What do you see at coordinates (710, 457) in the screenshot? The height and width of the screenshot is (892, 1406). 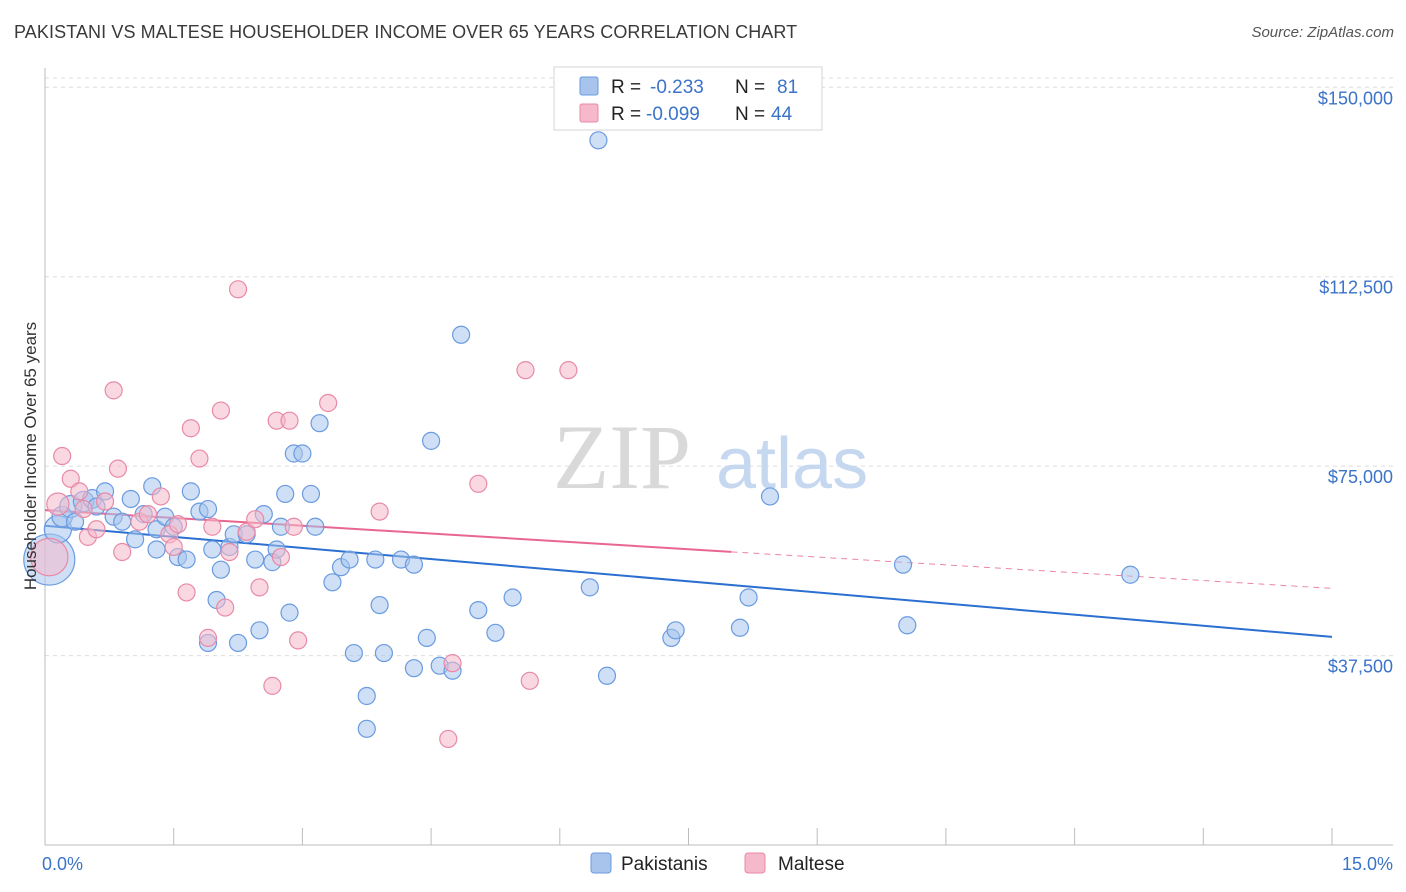 I see `watermark: ZIP atlas` at bounding box center [710, 457].